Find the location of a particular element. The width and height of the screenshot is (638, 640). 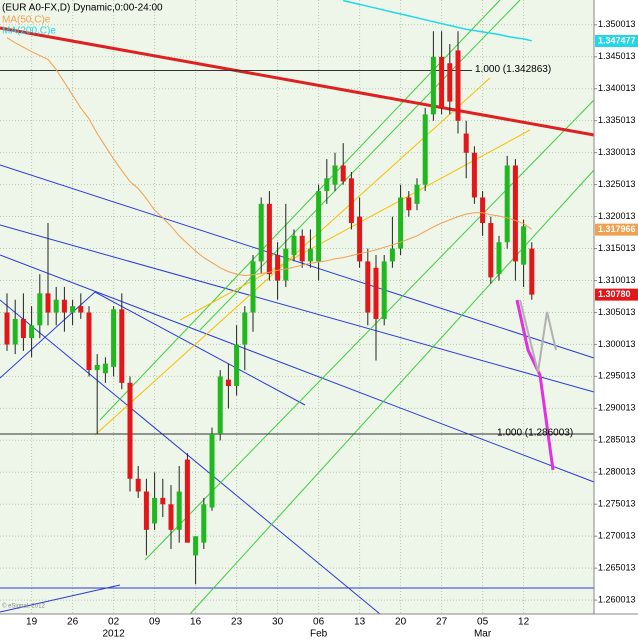

projection-alt is located at coordinates (538, 336).